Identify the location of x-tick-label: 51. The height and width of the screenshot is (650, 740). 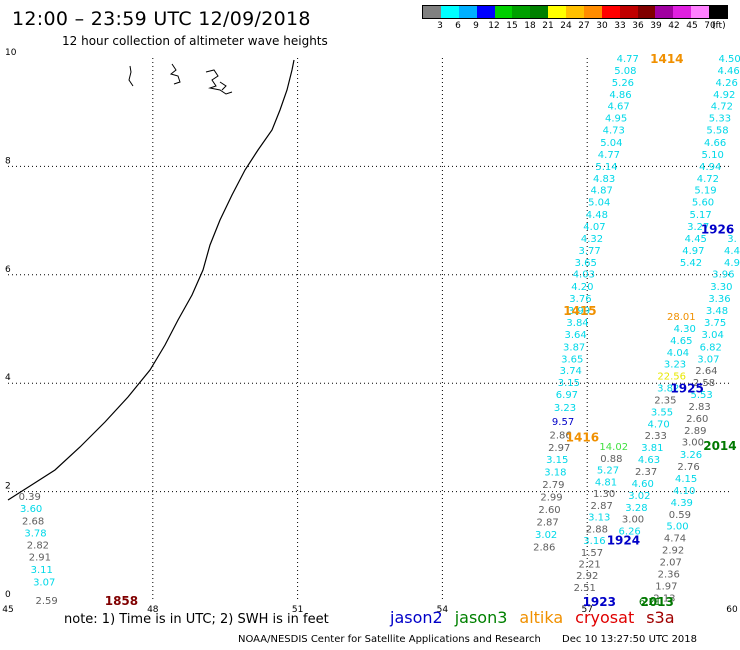
(297, 610).